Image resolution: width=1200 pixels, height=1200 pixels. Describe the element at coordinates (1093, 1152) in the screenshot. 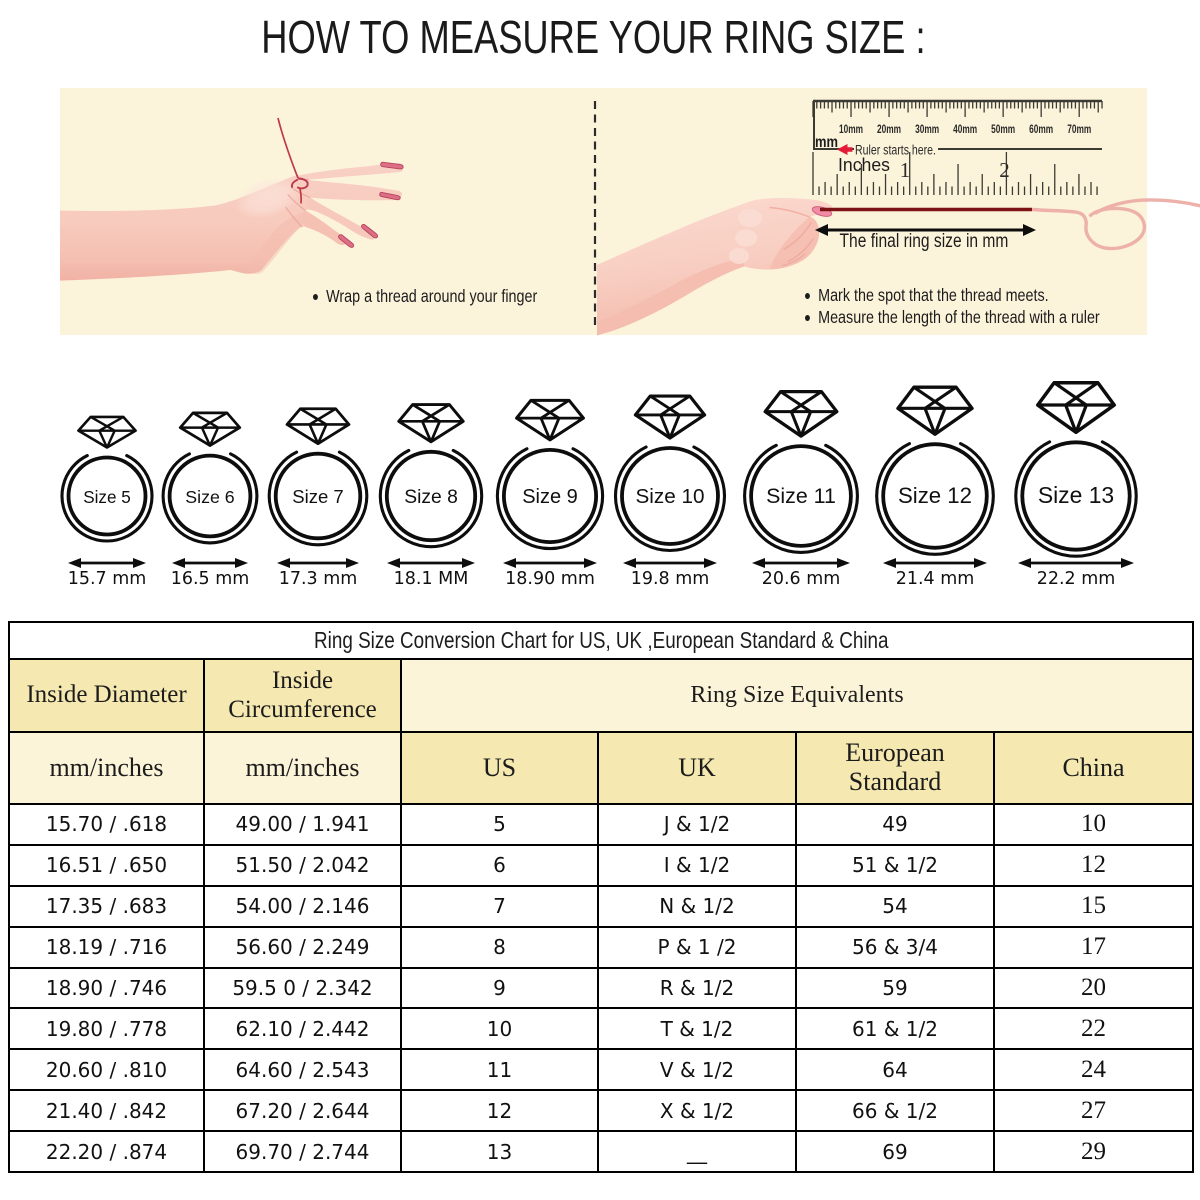

I see `conversion-cell: 29` at that location.